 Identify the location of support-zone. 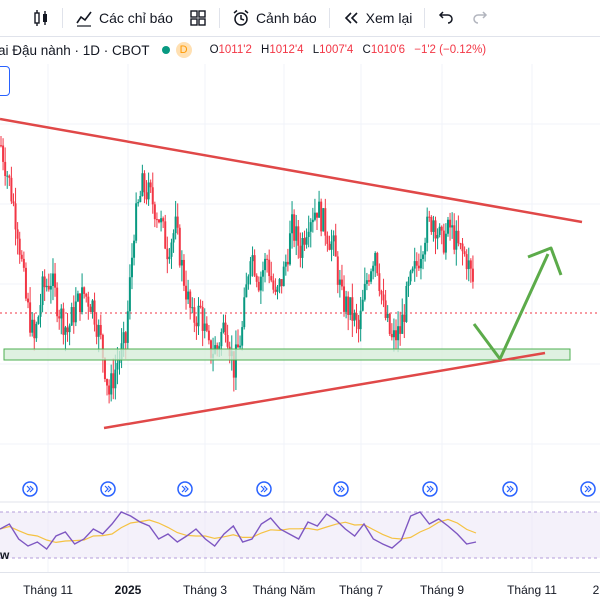
(287, 354).